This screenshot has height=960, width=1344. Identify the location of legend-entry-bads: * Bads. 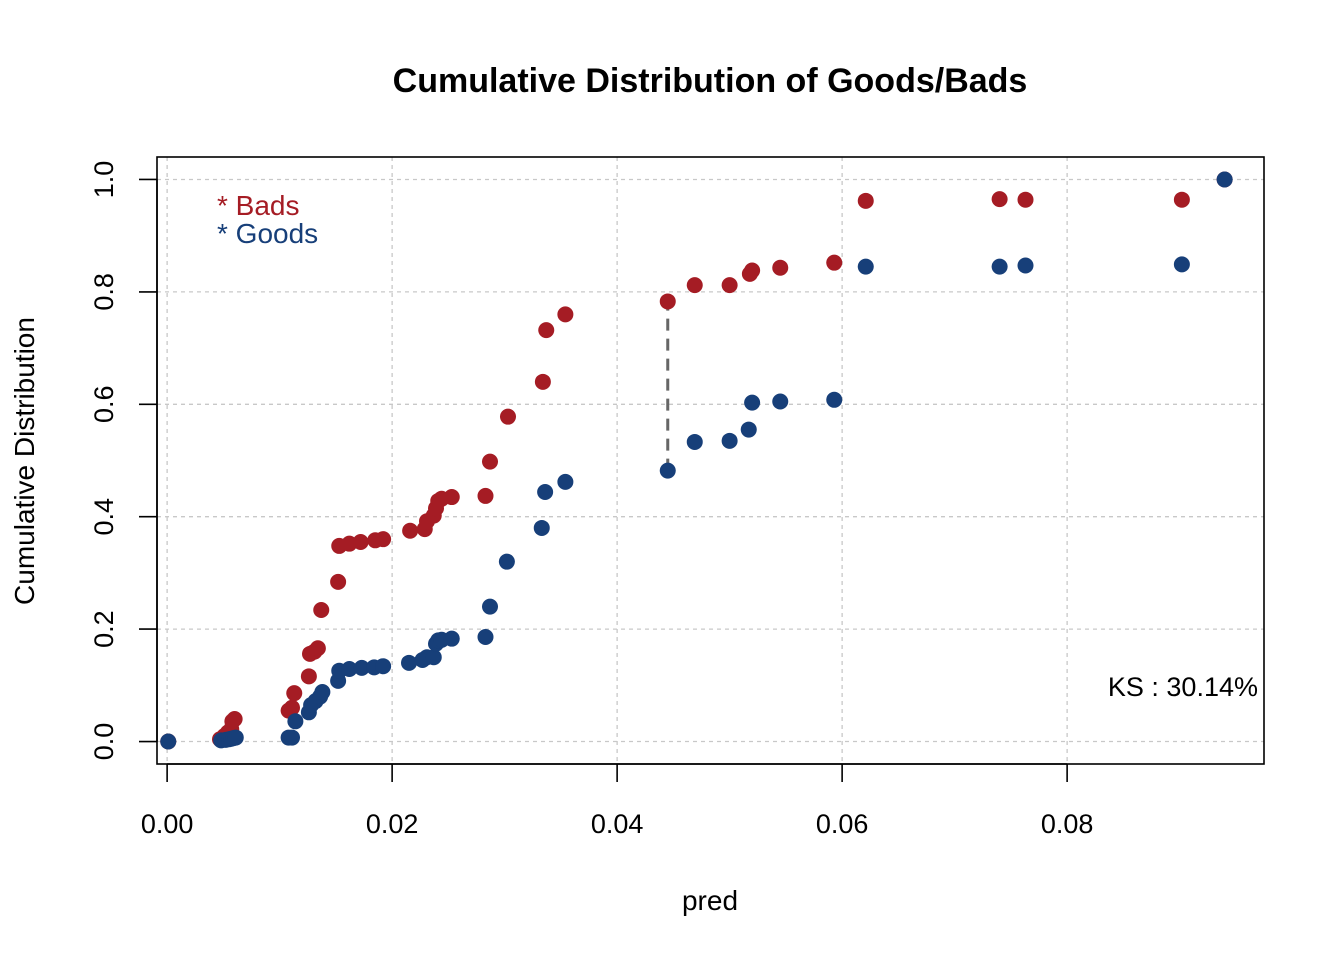
(258, 205).